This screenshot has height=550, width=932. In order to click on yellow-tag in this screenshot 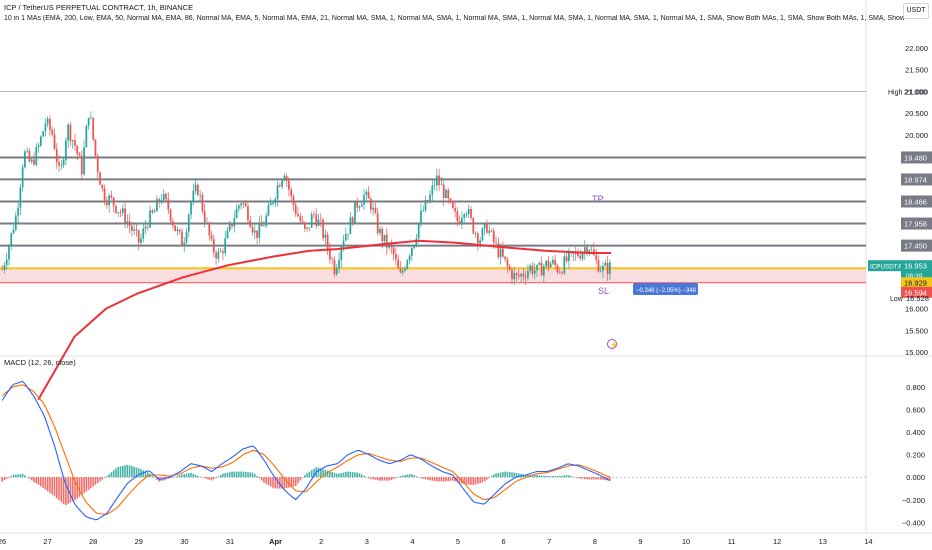, I will do `click(916, 283)`.